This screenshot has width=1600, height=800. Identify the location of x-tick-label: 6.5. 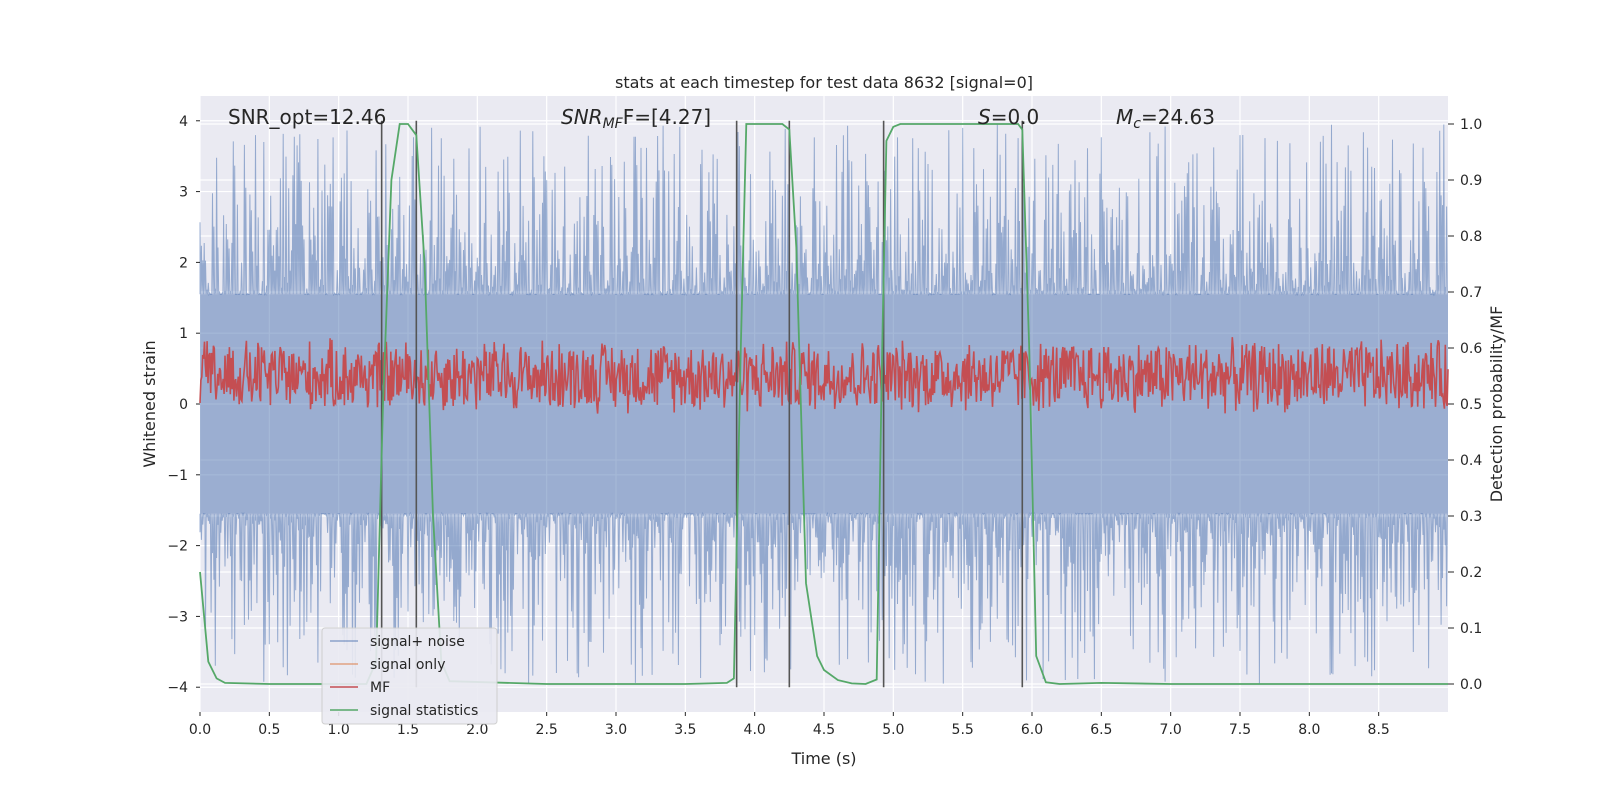
(1101, 730).